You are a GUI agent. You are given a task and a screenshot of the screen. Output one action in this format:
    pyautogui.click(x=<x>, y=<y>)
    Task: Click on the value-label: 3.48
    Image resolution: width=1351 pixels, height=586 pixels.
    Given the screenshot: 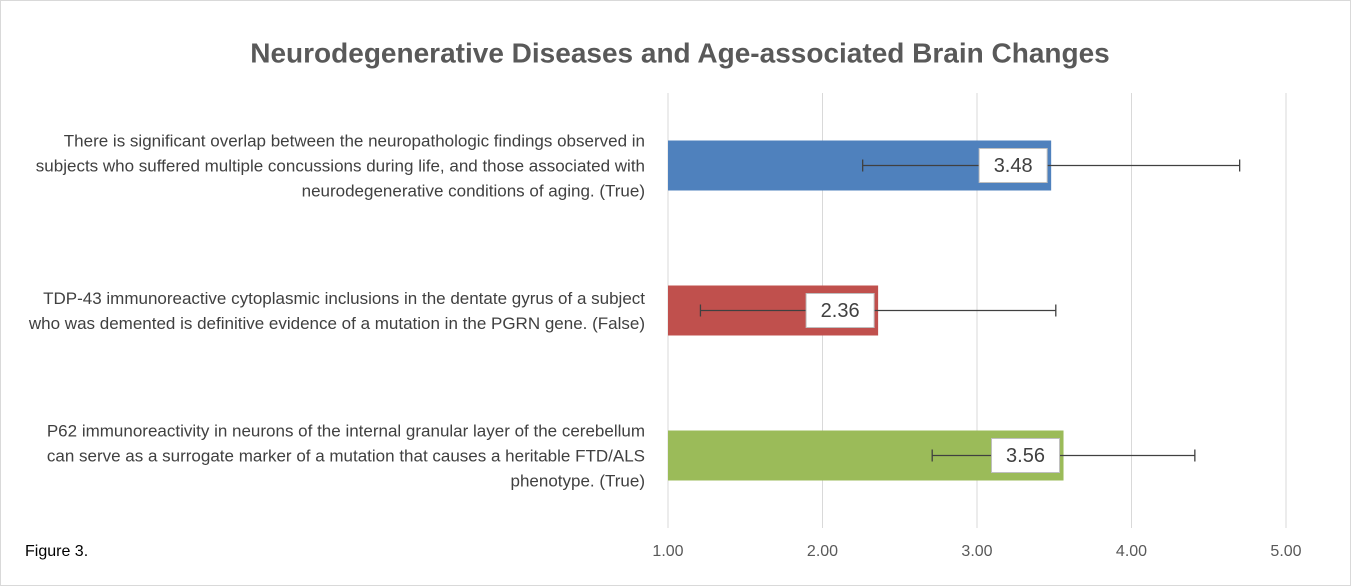 What is the action you would take?
    pyautogui.click(x=1013, y=166)
    